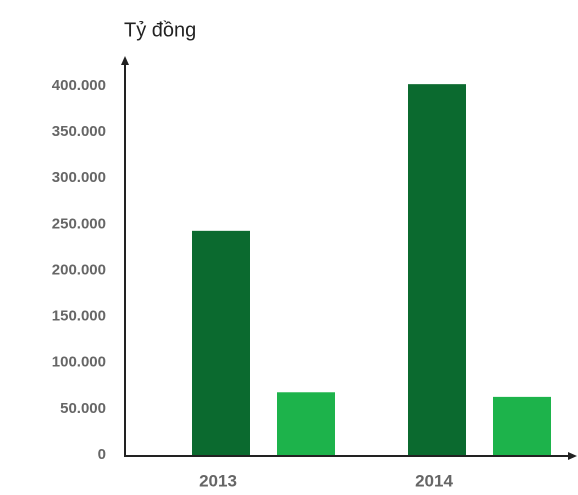  What do you see at coordinates (160, 30) in the screenshot?
I see `y-axis-label: Tỷ đồng` at bounding box center [160, 30].